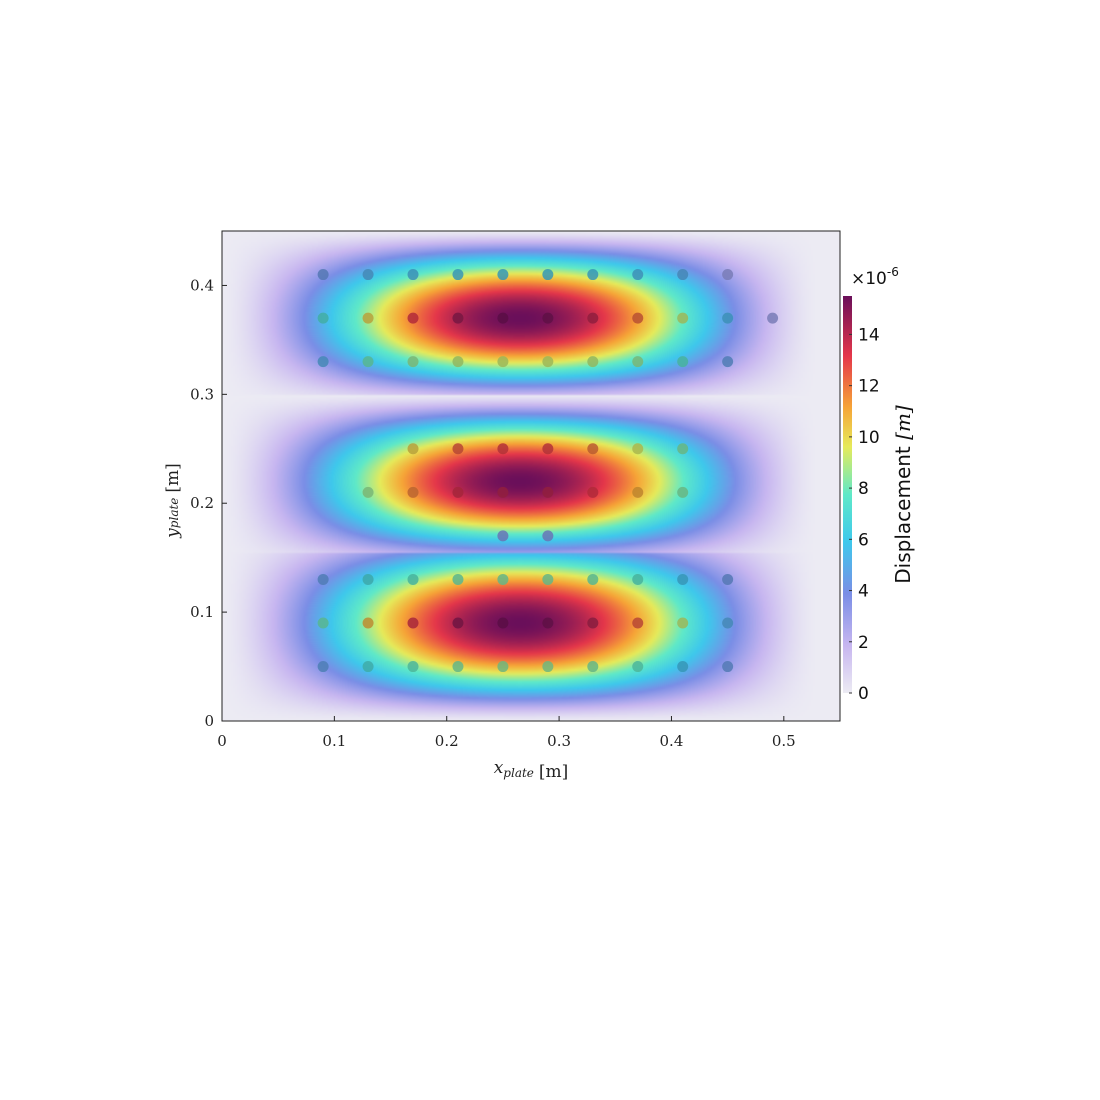 The height and width of the screenshot is (1100, 1100). I want to click on y-axis-ticks: 0 0.1 0.2 0.3 0.4, so click(208, 503).